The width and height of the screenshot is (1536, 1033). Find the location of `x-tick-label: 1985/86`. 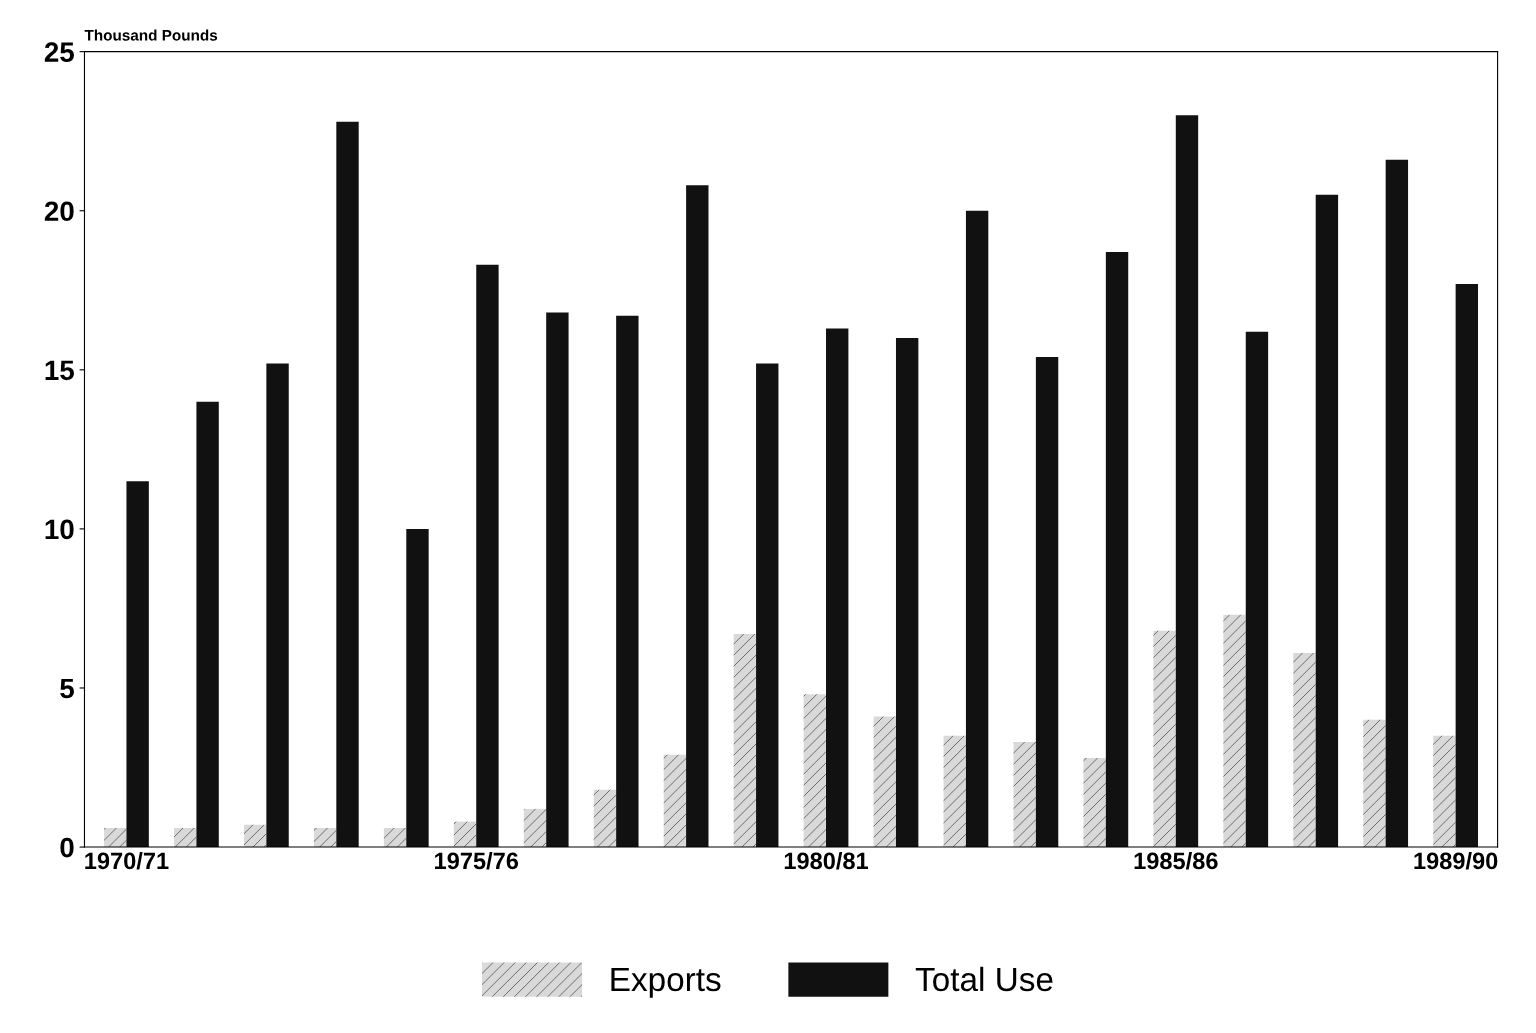

x-tick-label: 1985/86 is located at coordinates (1176, 860).